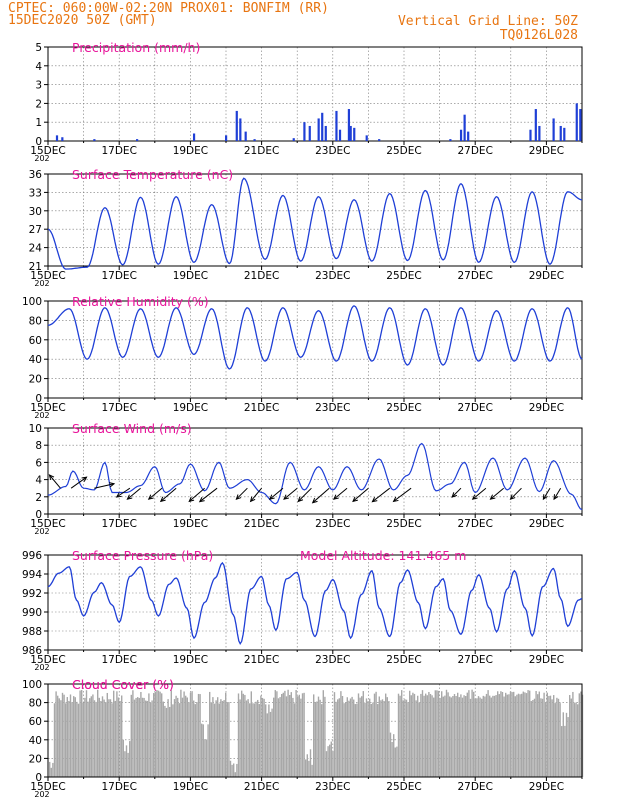  Describe the element at coordinates (47, 408) in the screenshot. I see `x-tick-label: 15DEC` at that location.